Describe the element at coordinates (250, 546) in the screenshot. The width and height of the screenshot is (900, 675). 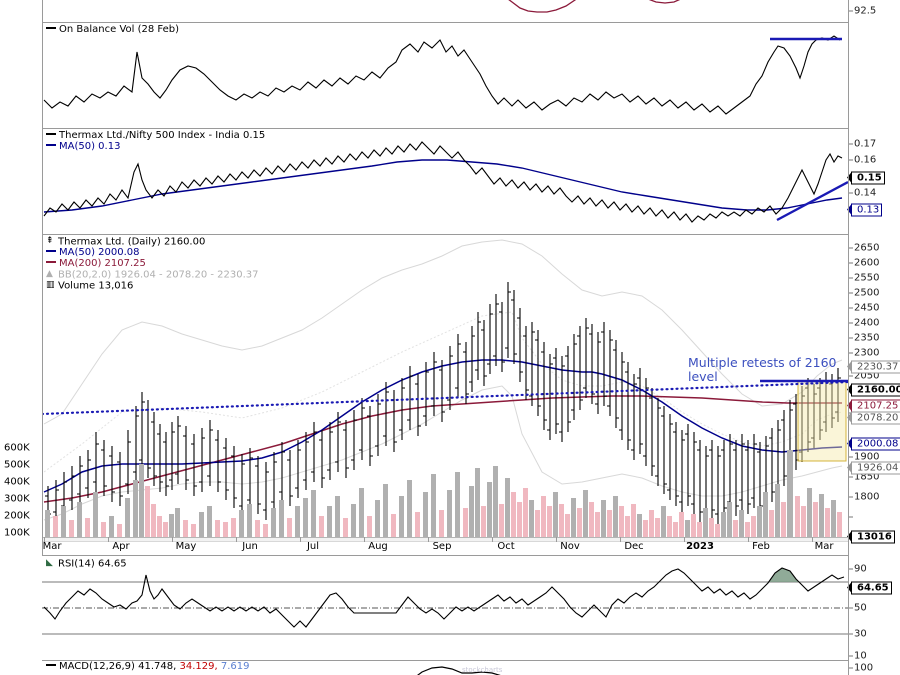
I see `xlabel-jun: Jun` at that location.